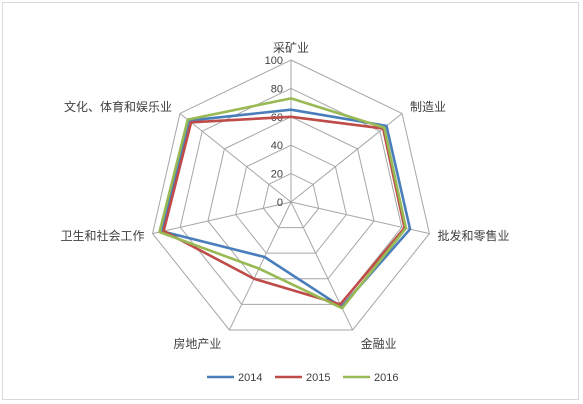 Image resolution: width=583 pixels, height=404 pixels. Describe the element at coordinates (277, 175) in the screenshot. I see `tick-label-20: 20` at that location.